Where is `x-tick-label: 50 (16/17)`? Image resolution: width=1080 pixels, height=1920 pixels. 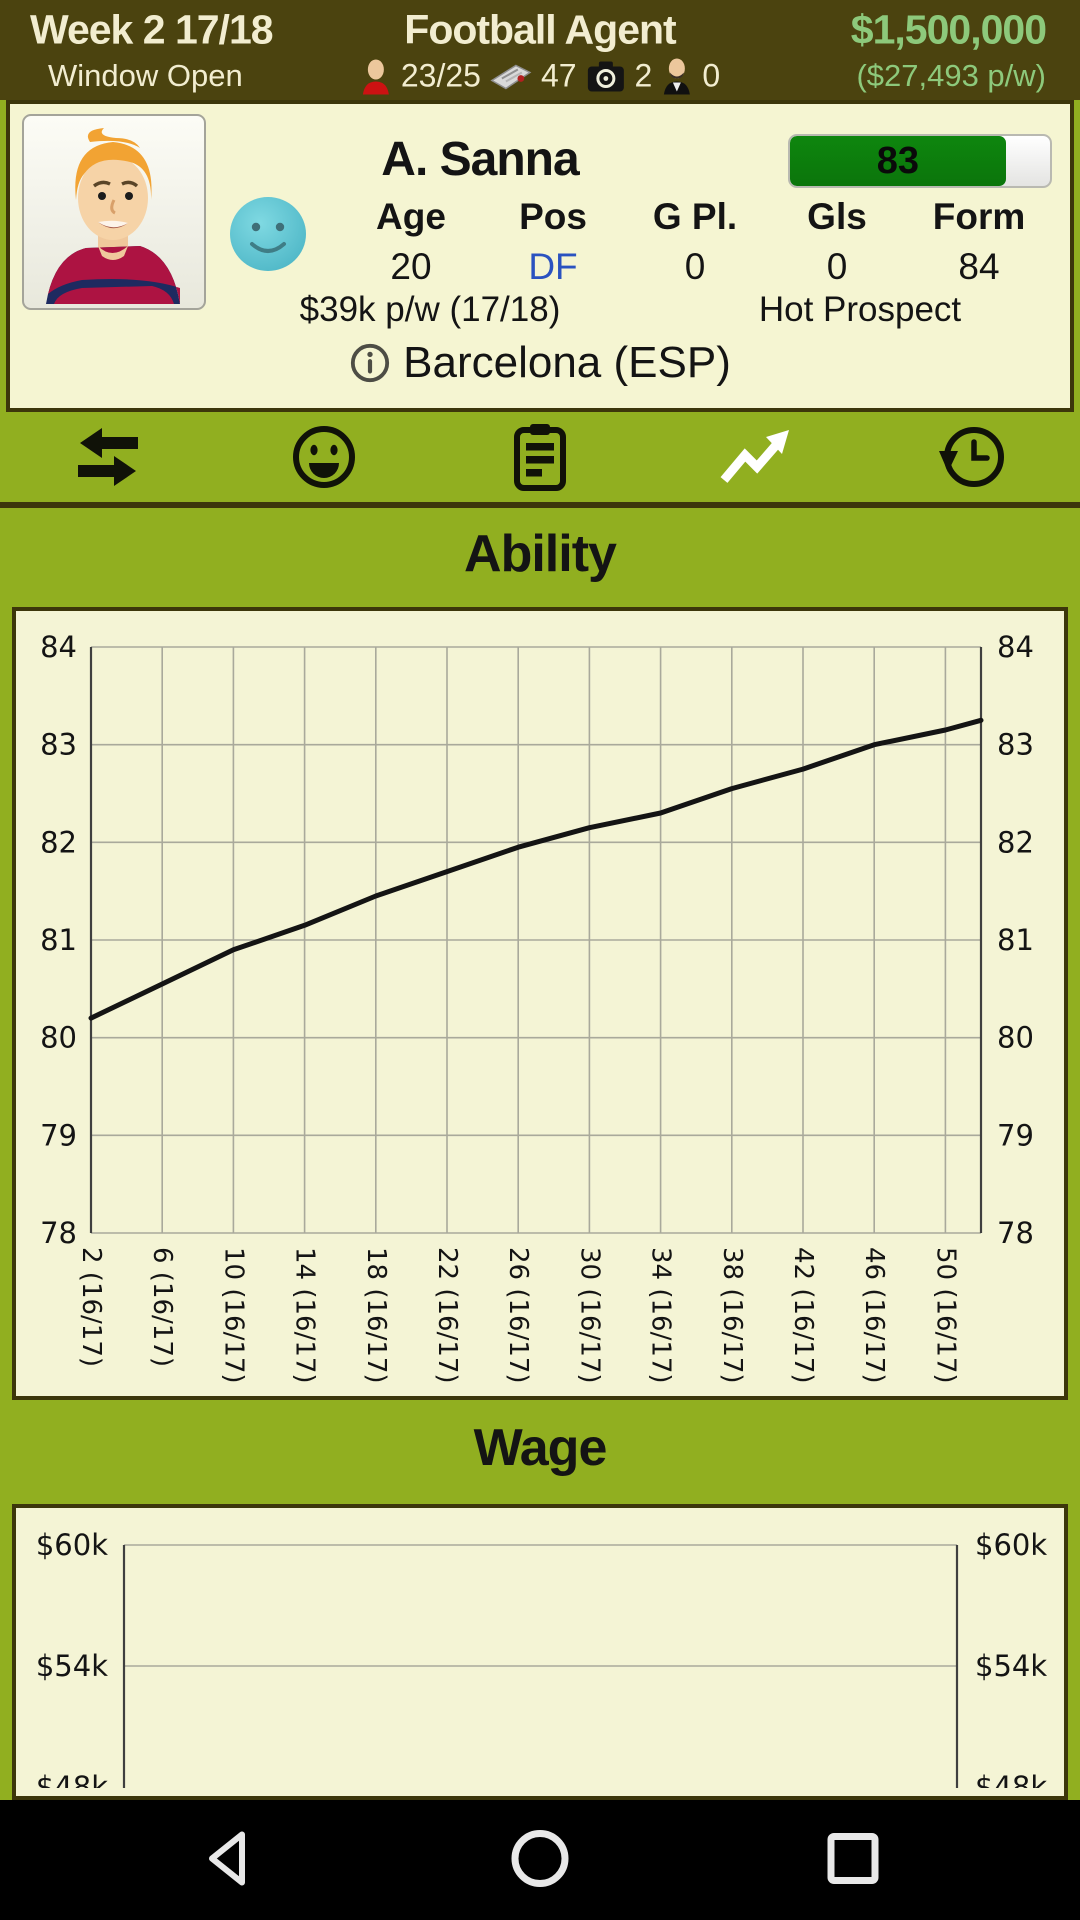
x-tick-label: 50 (16/17) is located at coordinates (945, 1315).